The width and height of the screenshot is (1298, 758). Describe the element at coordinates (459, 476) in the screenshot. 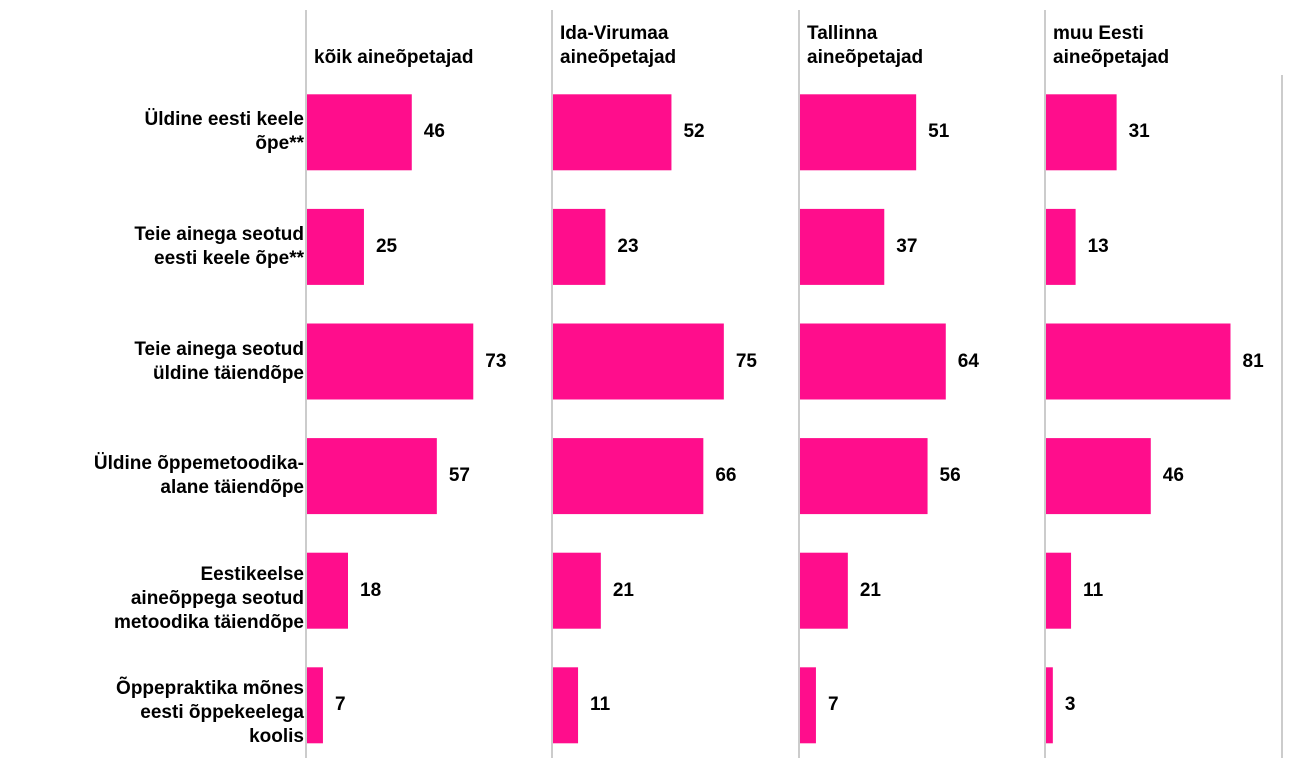

I see `value-label: 57` at that location.